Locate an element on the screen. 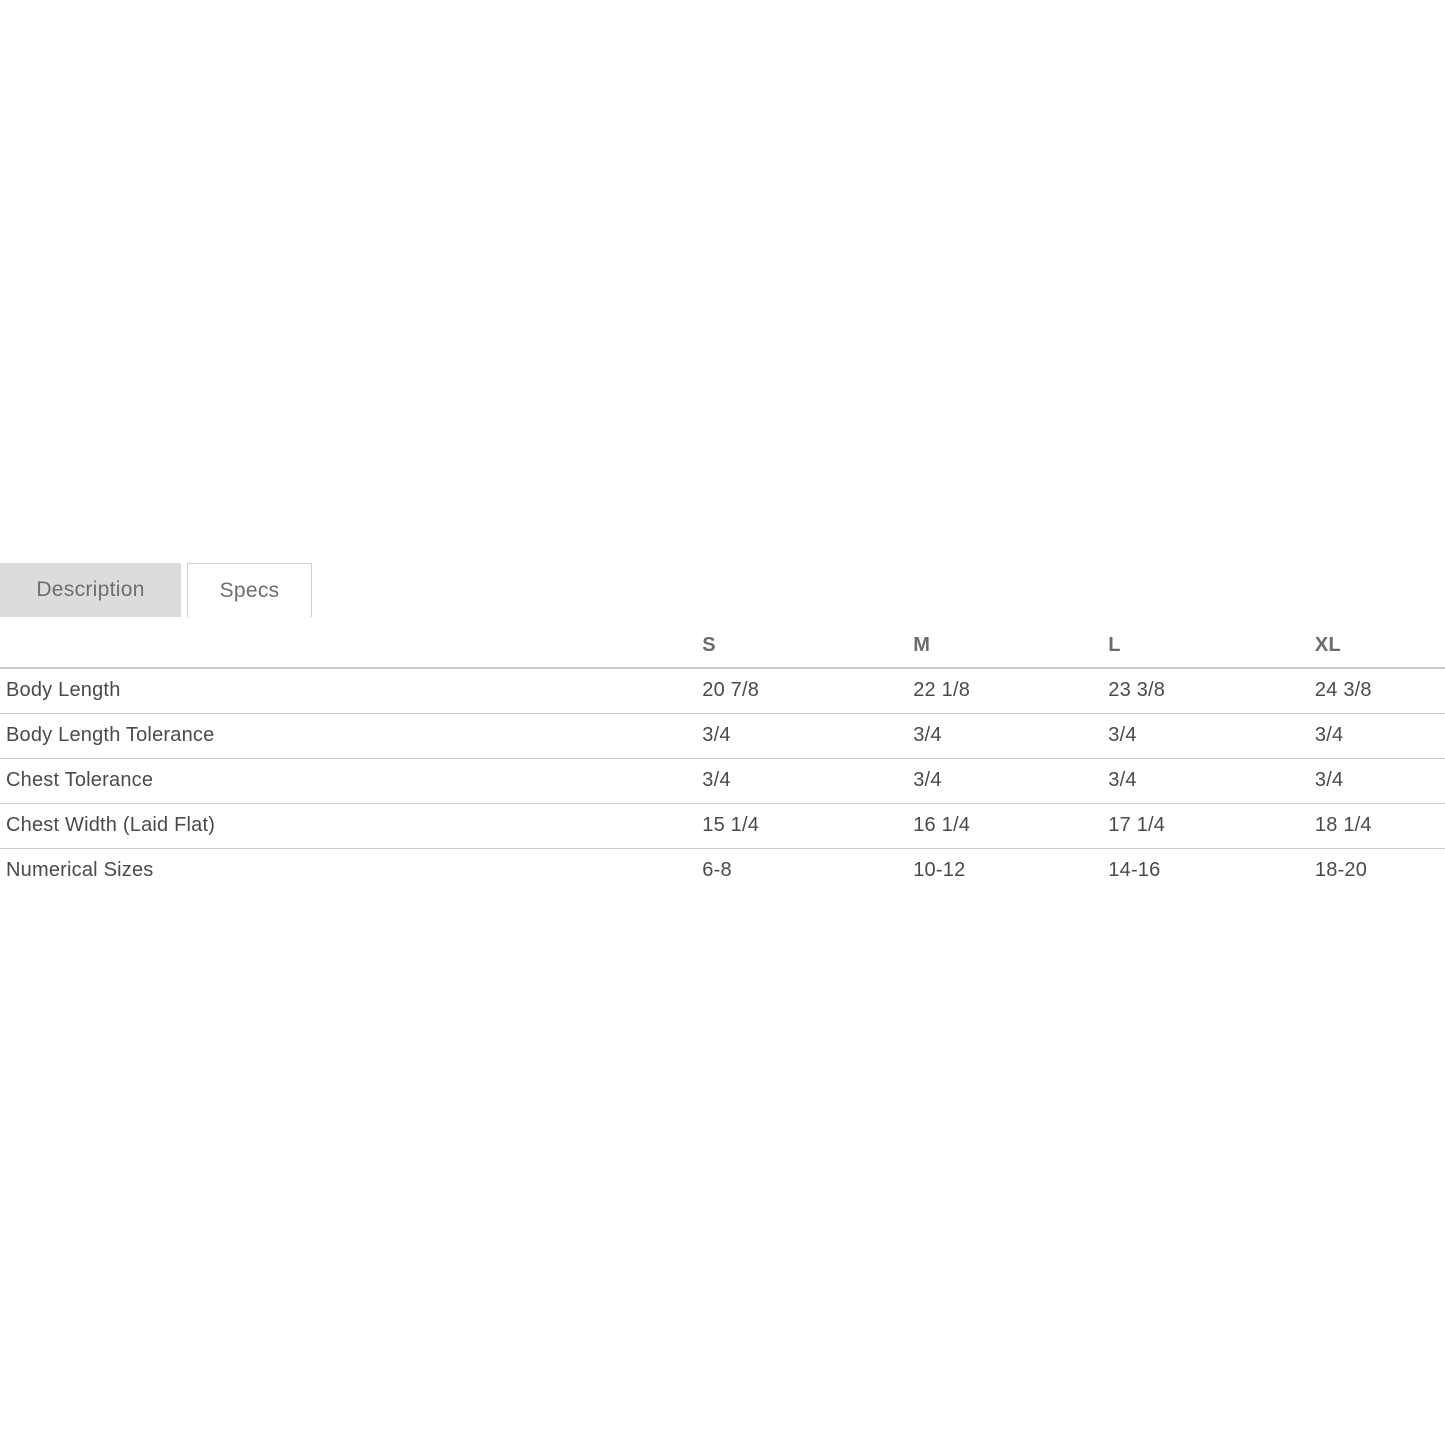 The width and height of the screenshot is (1445, 1445). spec-value-l: 17 1/4 is located at coordinates (1211, 826).